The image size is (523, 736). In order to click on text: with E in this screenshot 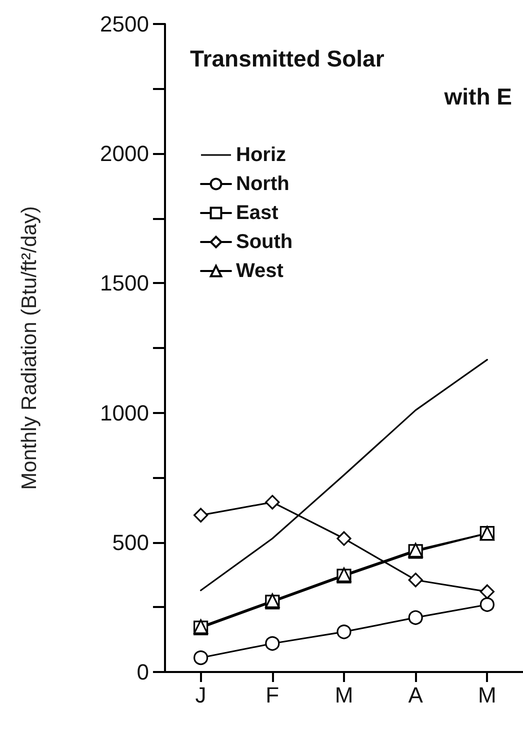, I will do `click(477, 97)`.